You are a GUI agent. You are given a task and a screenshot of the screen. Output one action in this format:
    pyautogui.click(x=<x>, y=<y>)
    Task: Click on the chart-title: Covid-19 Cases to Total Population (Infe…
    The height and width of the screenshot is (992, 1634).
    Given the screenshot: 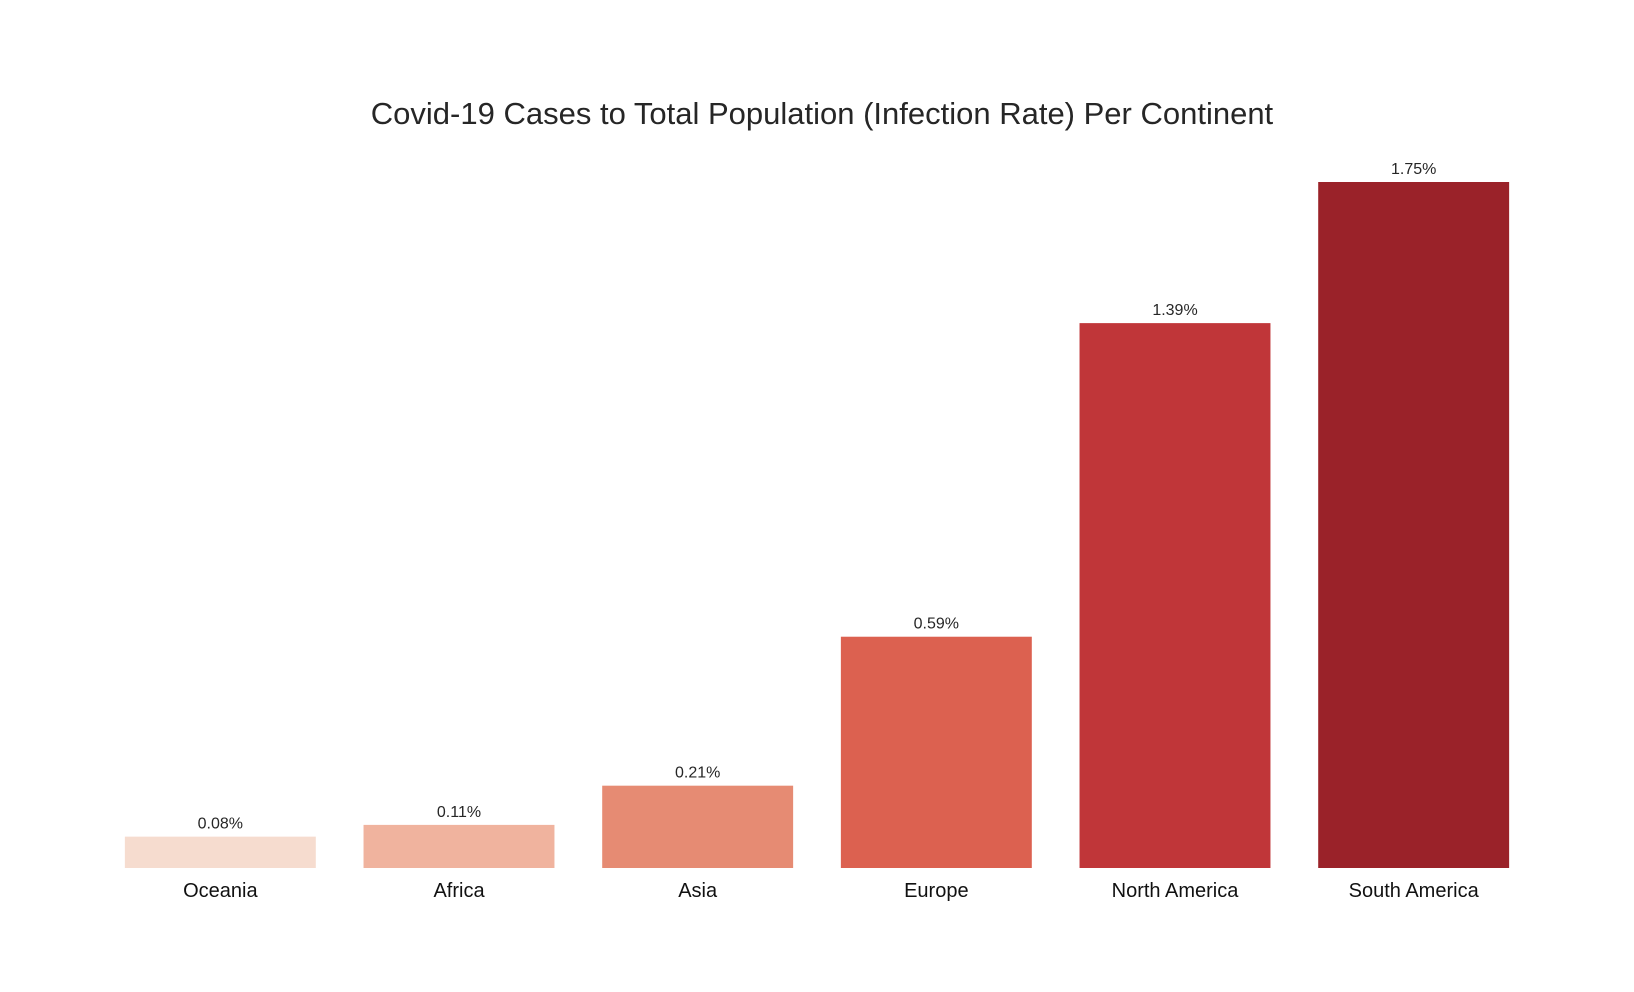 What is the action you would take?
    pyautogui.click(x=822, y=113)
    